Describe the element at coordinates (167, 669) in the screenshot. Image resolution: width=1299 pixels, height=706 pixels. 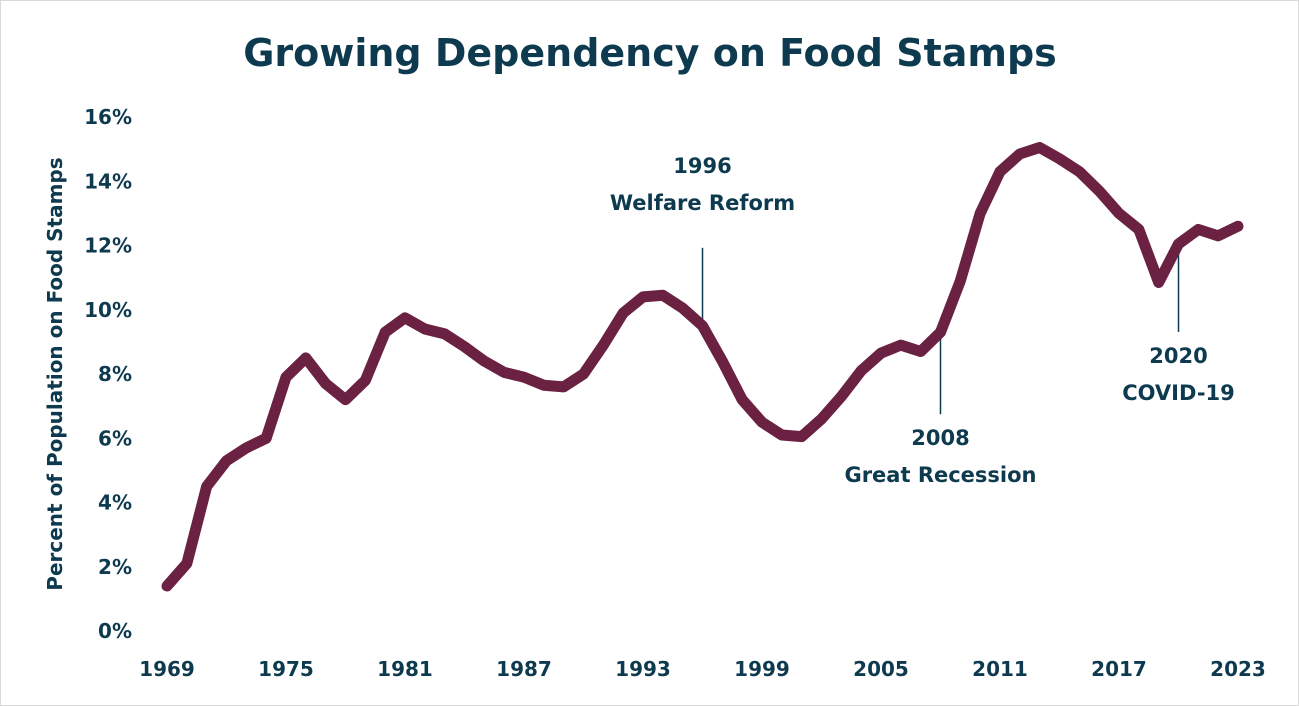
I see `x-tick-label: 1969` at that location.